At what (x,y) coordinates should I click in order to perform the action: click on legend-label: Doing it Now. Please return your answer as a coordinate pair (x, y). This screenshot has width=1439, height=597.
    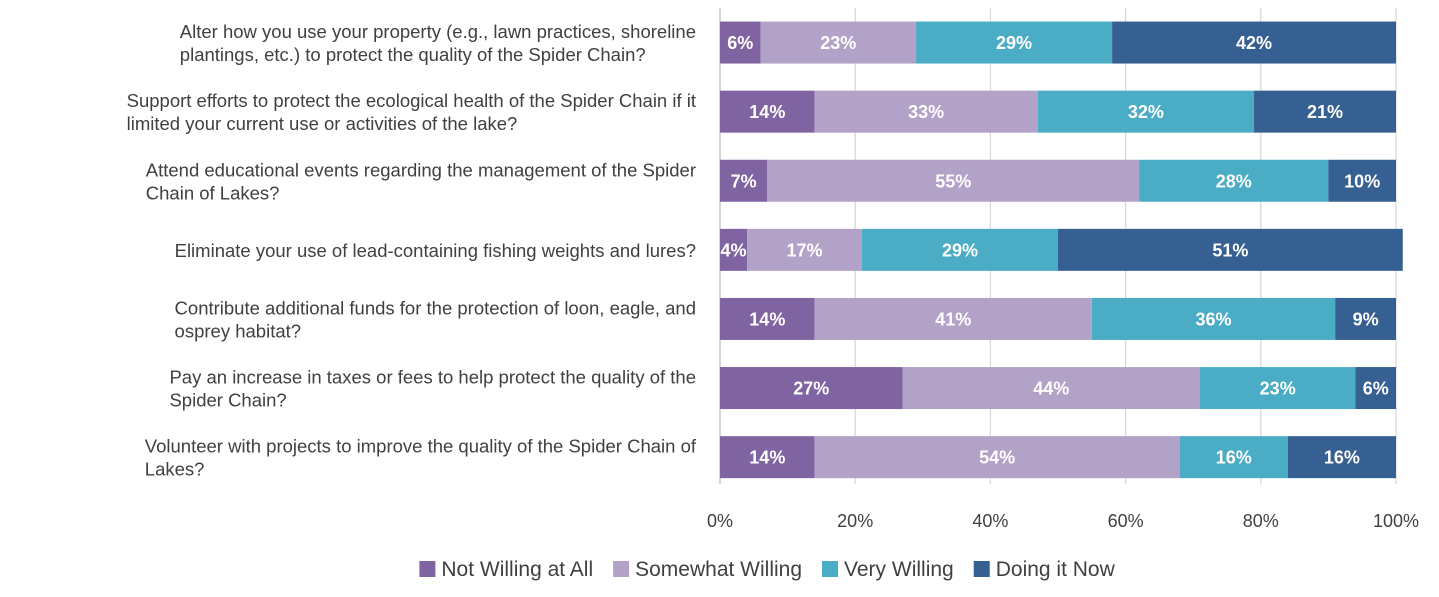
    Looking at the image, I should click on (1056, 569).